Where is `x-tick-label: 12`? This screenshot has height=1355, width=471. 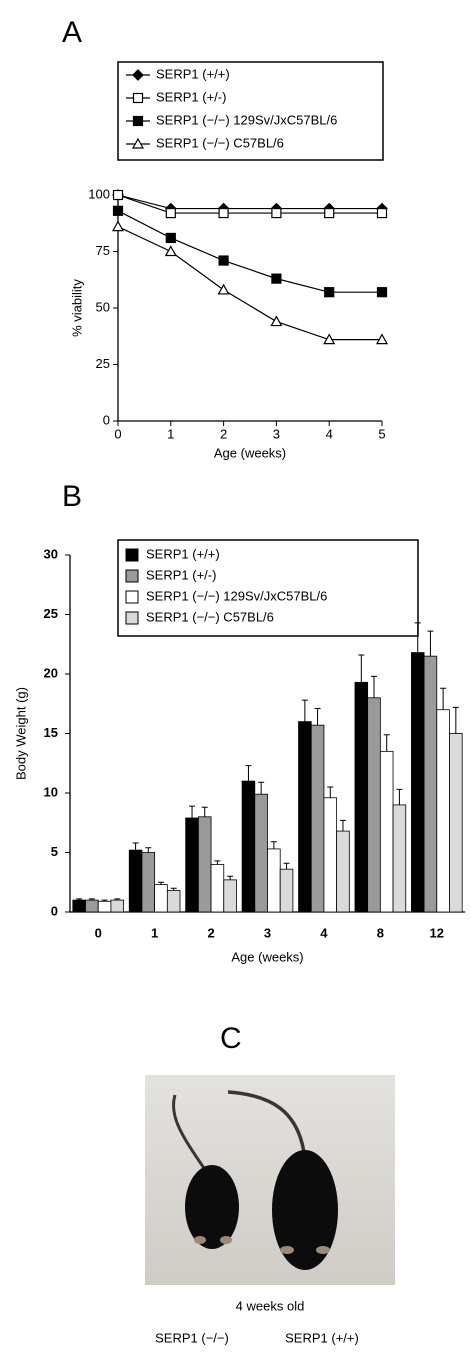
x-tick-label: 12 is located at coordinates (437, 932).